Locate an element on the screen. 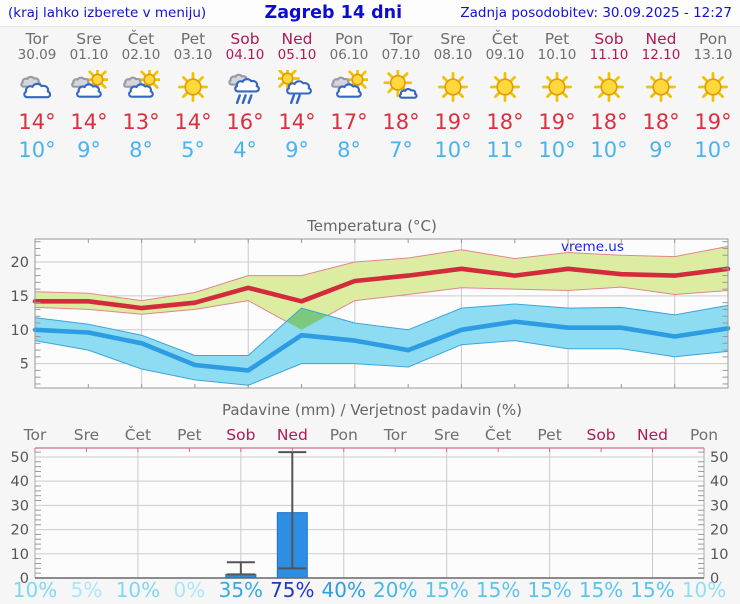 The width and height of the screenshot is (740, 604). last-update: Zadnja posodobitev: 30.09.2025 - 12:27 is located at coordinates (596, 13).